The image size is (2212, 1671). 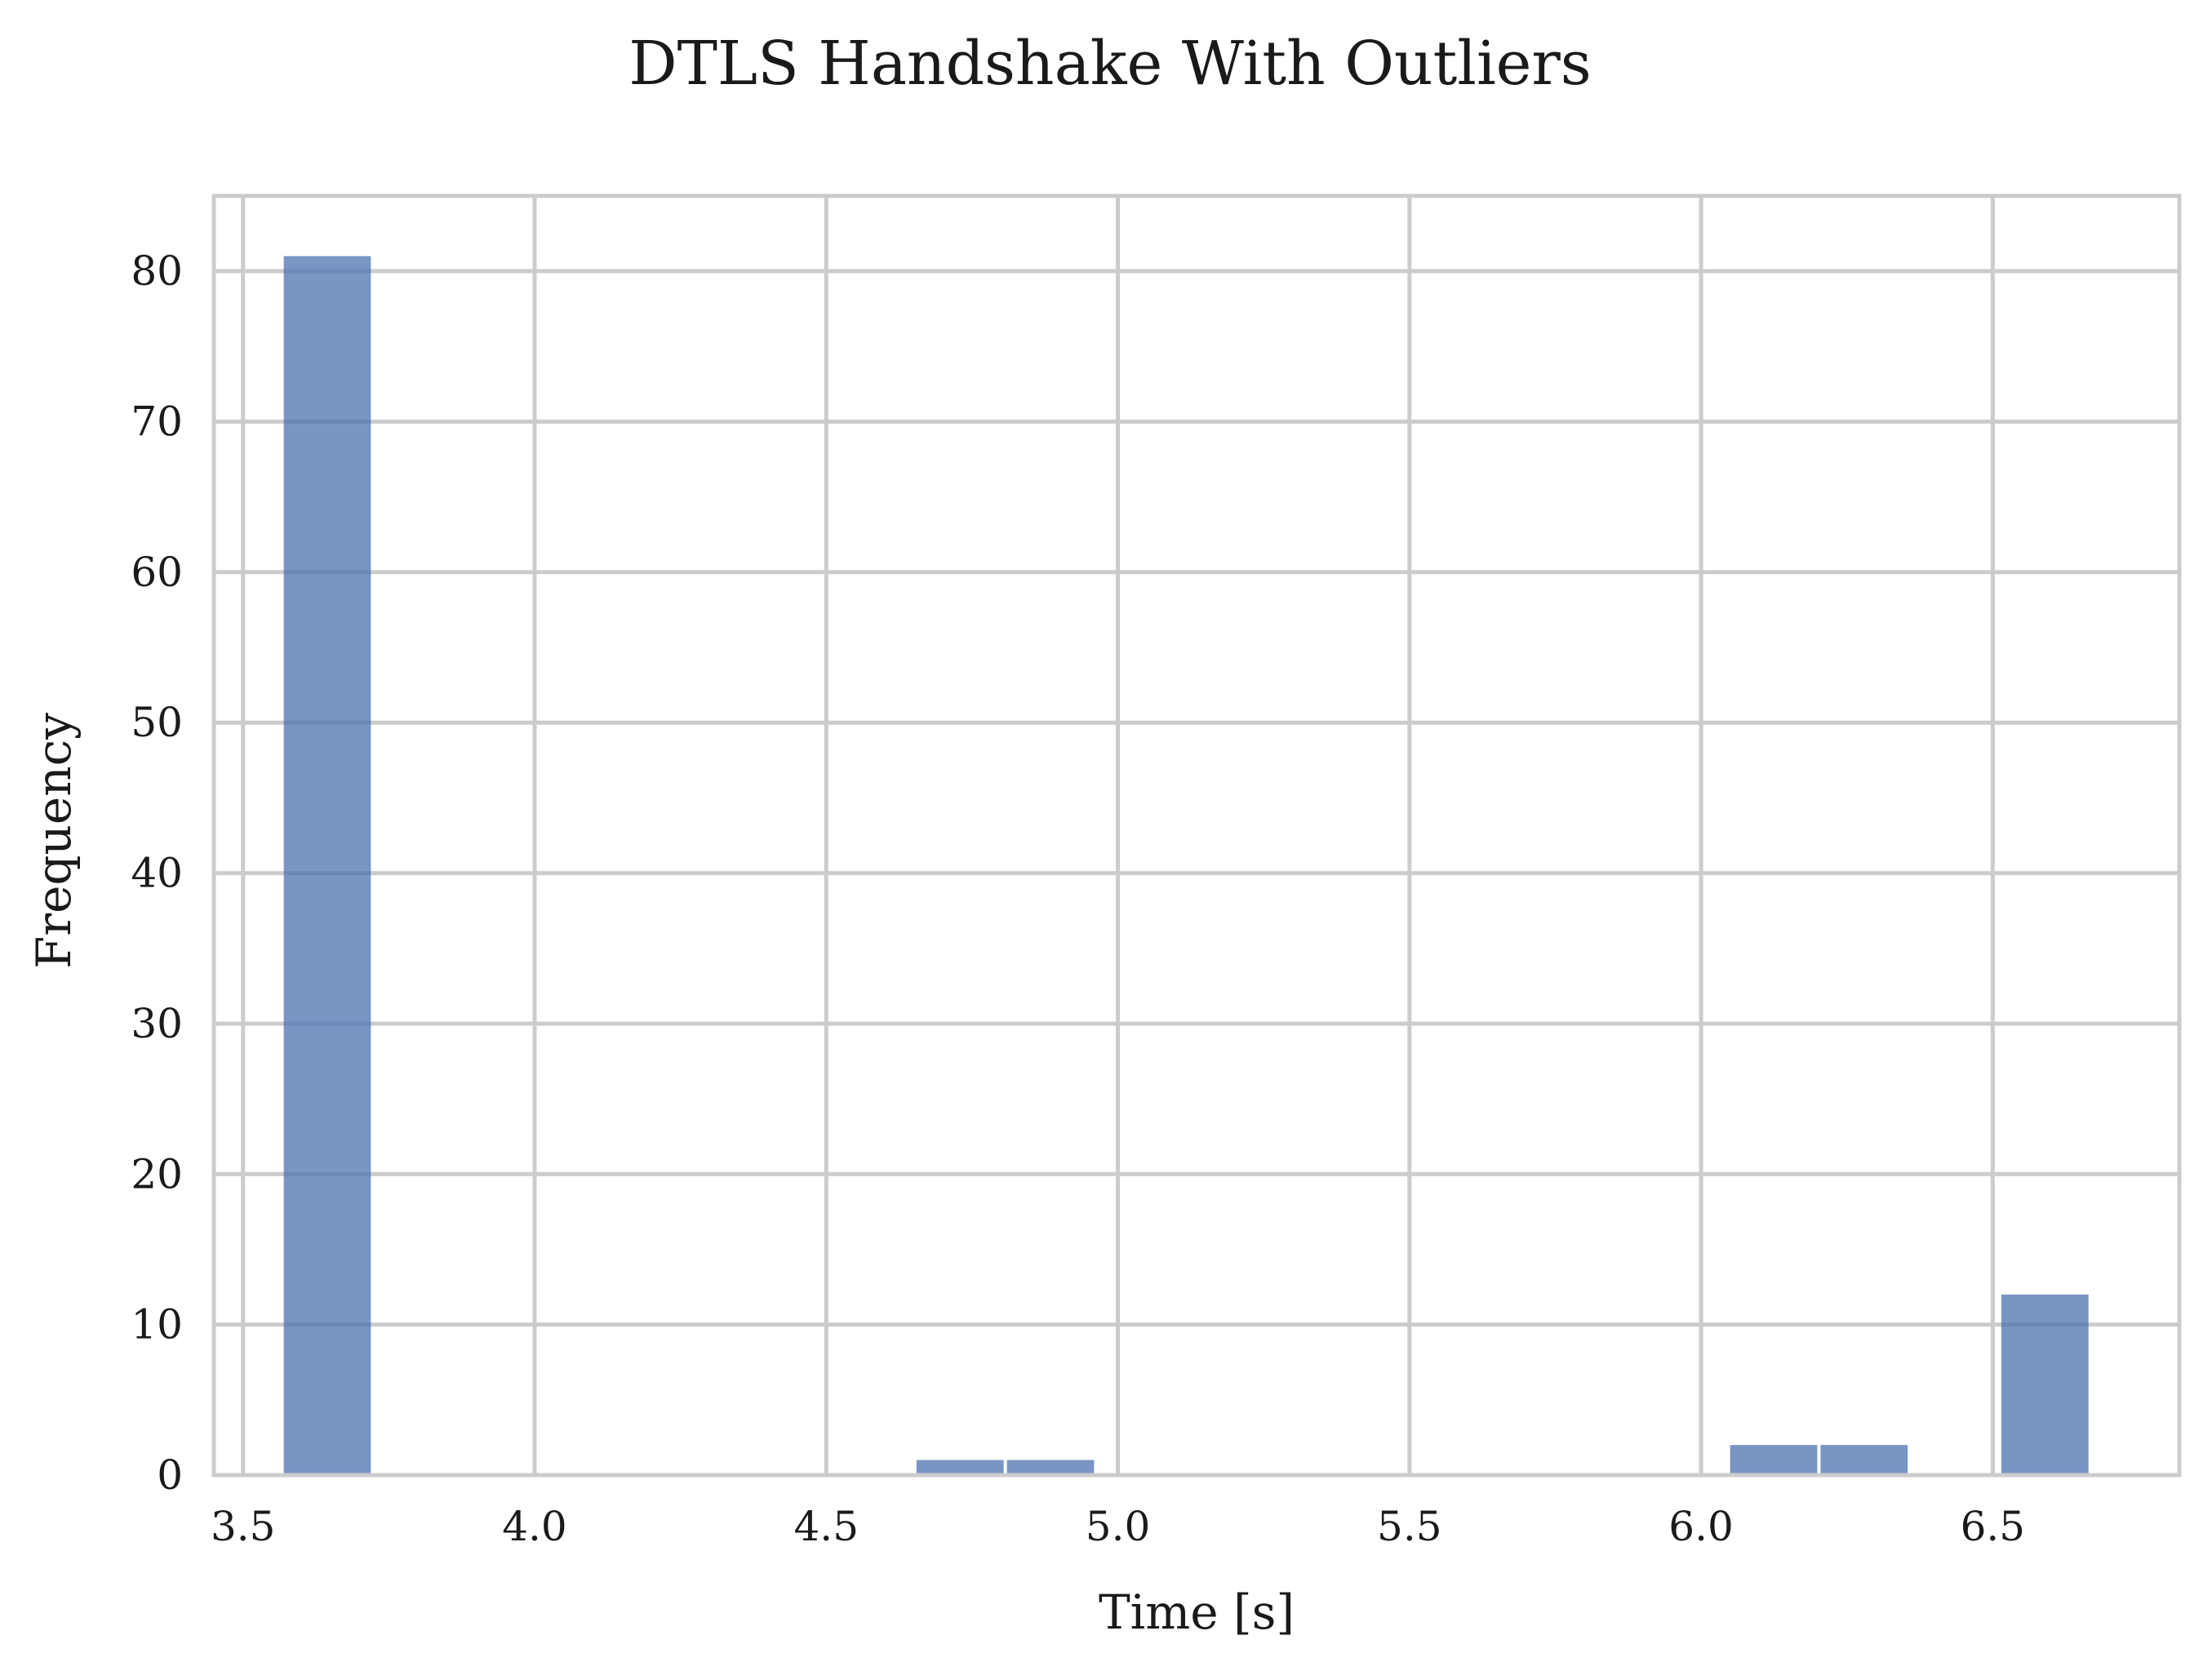 I want to click on y-tick-label: 10, so click(x=157, y=1325).